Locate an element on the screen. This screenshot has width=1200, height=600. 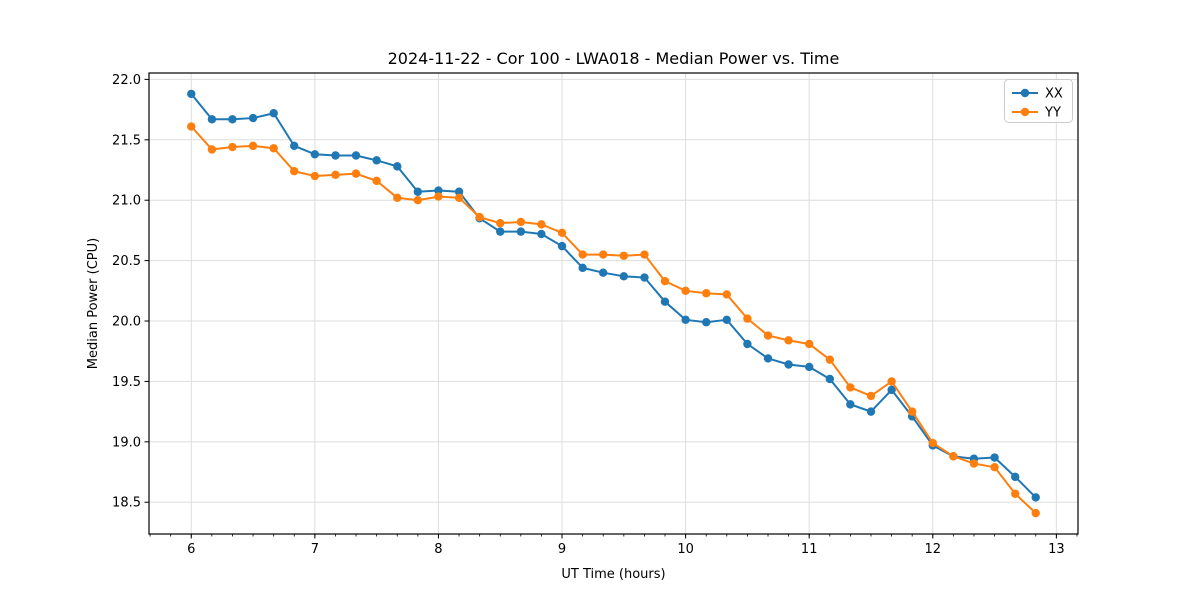
y-tick-label: 21.5 is located at coordinates (126, 140).